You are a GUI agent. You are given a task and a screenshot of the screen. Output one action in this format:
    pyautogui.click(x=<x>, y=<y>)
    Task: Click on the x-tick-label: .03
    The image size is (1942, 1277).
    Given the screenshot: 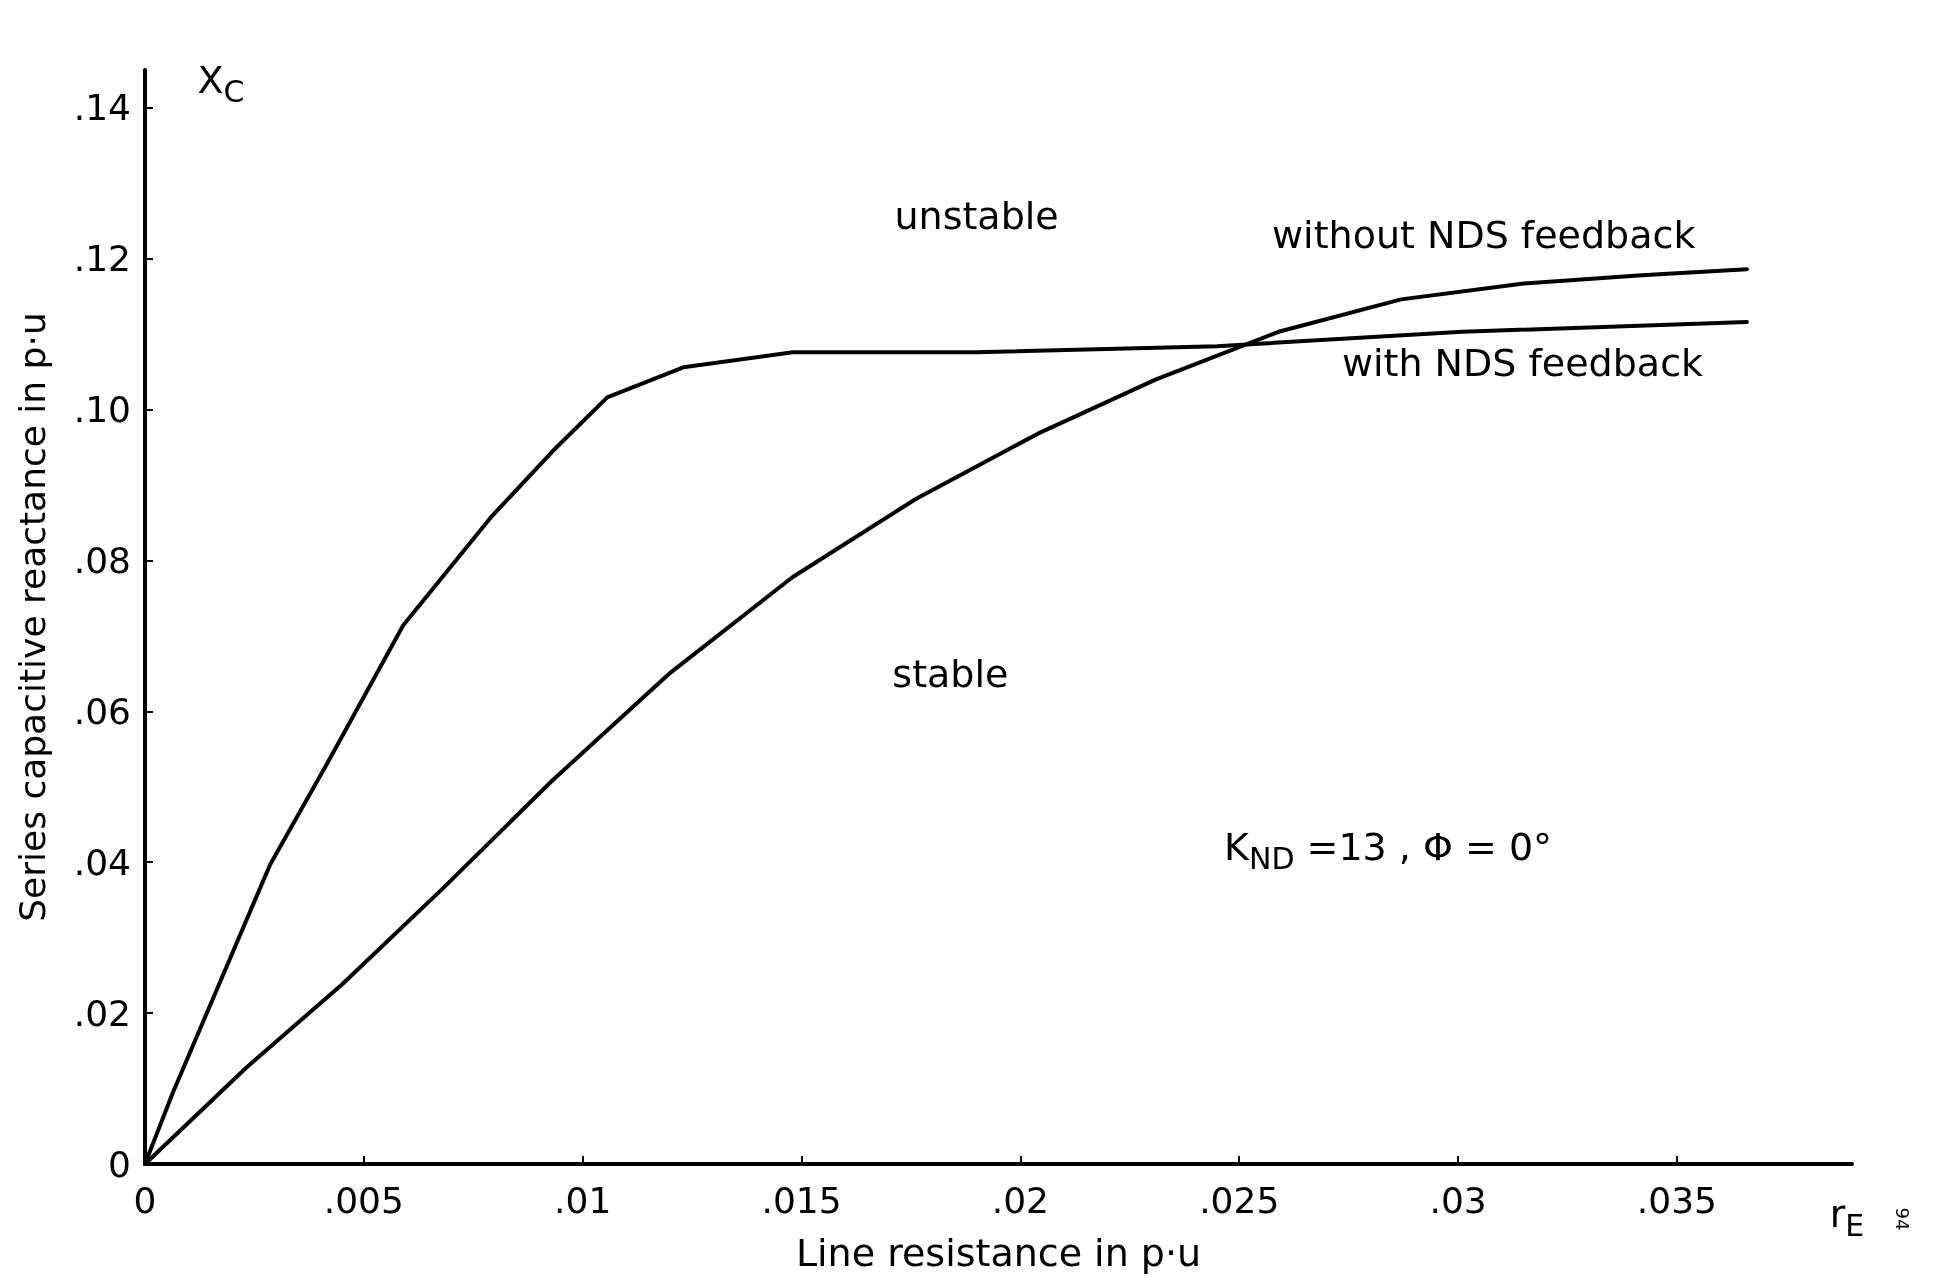 What is the action you would take?
    pyautogui.click(x=1458, y=1200)
    